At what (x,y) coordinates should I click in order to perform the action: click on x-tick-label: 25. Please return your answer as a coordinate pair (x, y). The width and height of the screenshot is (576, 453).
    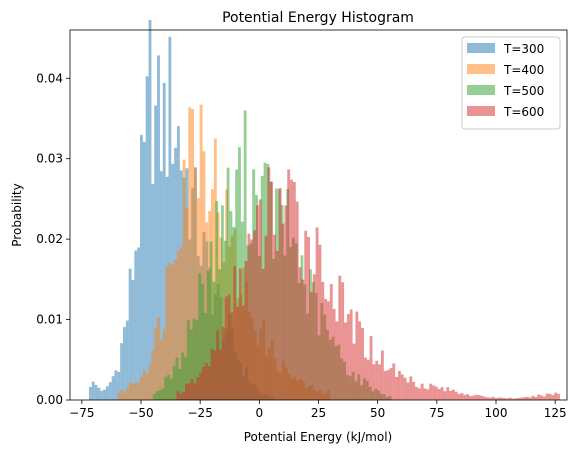
    Looking at the image, I should click on (318, 413).